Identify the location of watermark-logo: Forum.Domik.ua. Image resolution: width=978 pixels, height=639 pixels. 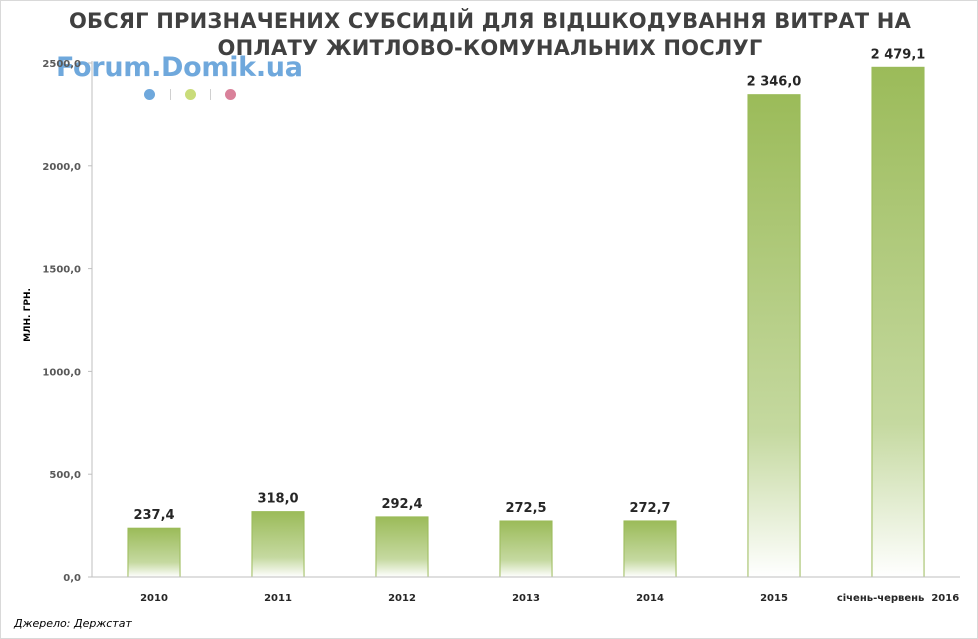
(179, 67).